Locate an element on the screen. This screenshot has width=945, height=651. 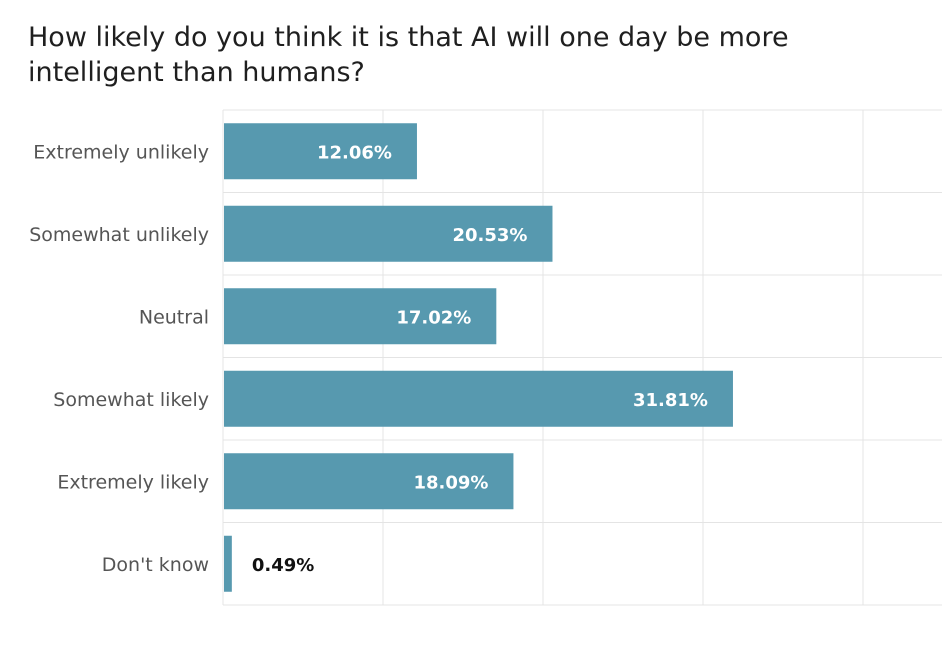
value-label: 18.09% is located at coordinates (450, 482).